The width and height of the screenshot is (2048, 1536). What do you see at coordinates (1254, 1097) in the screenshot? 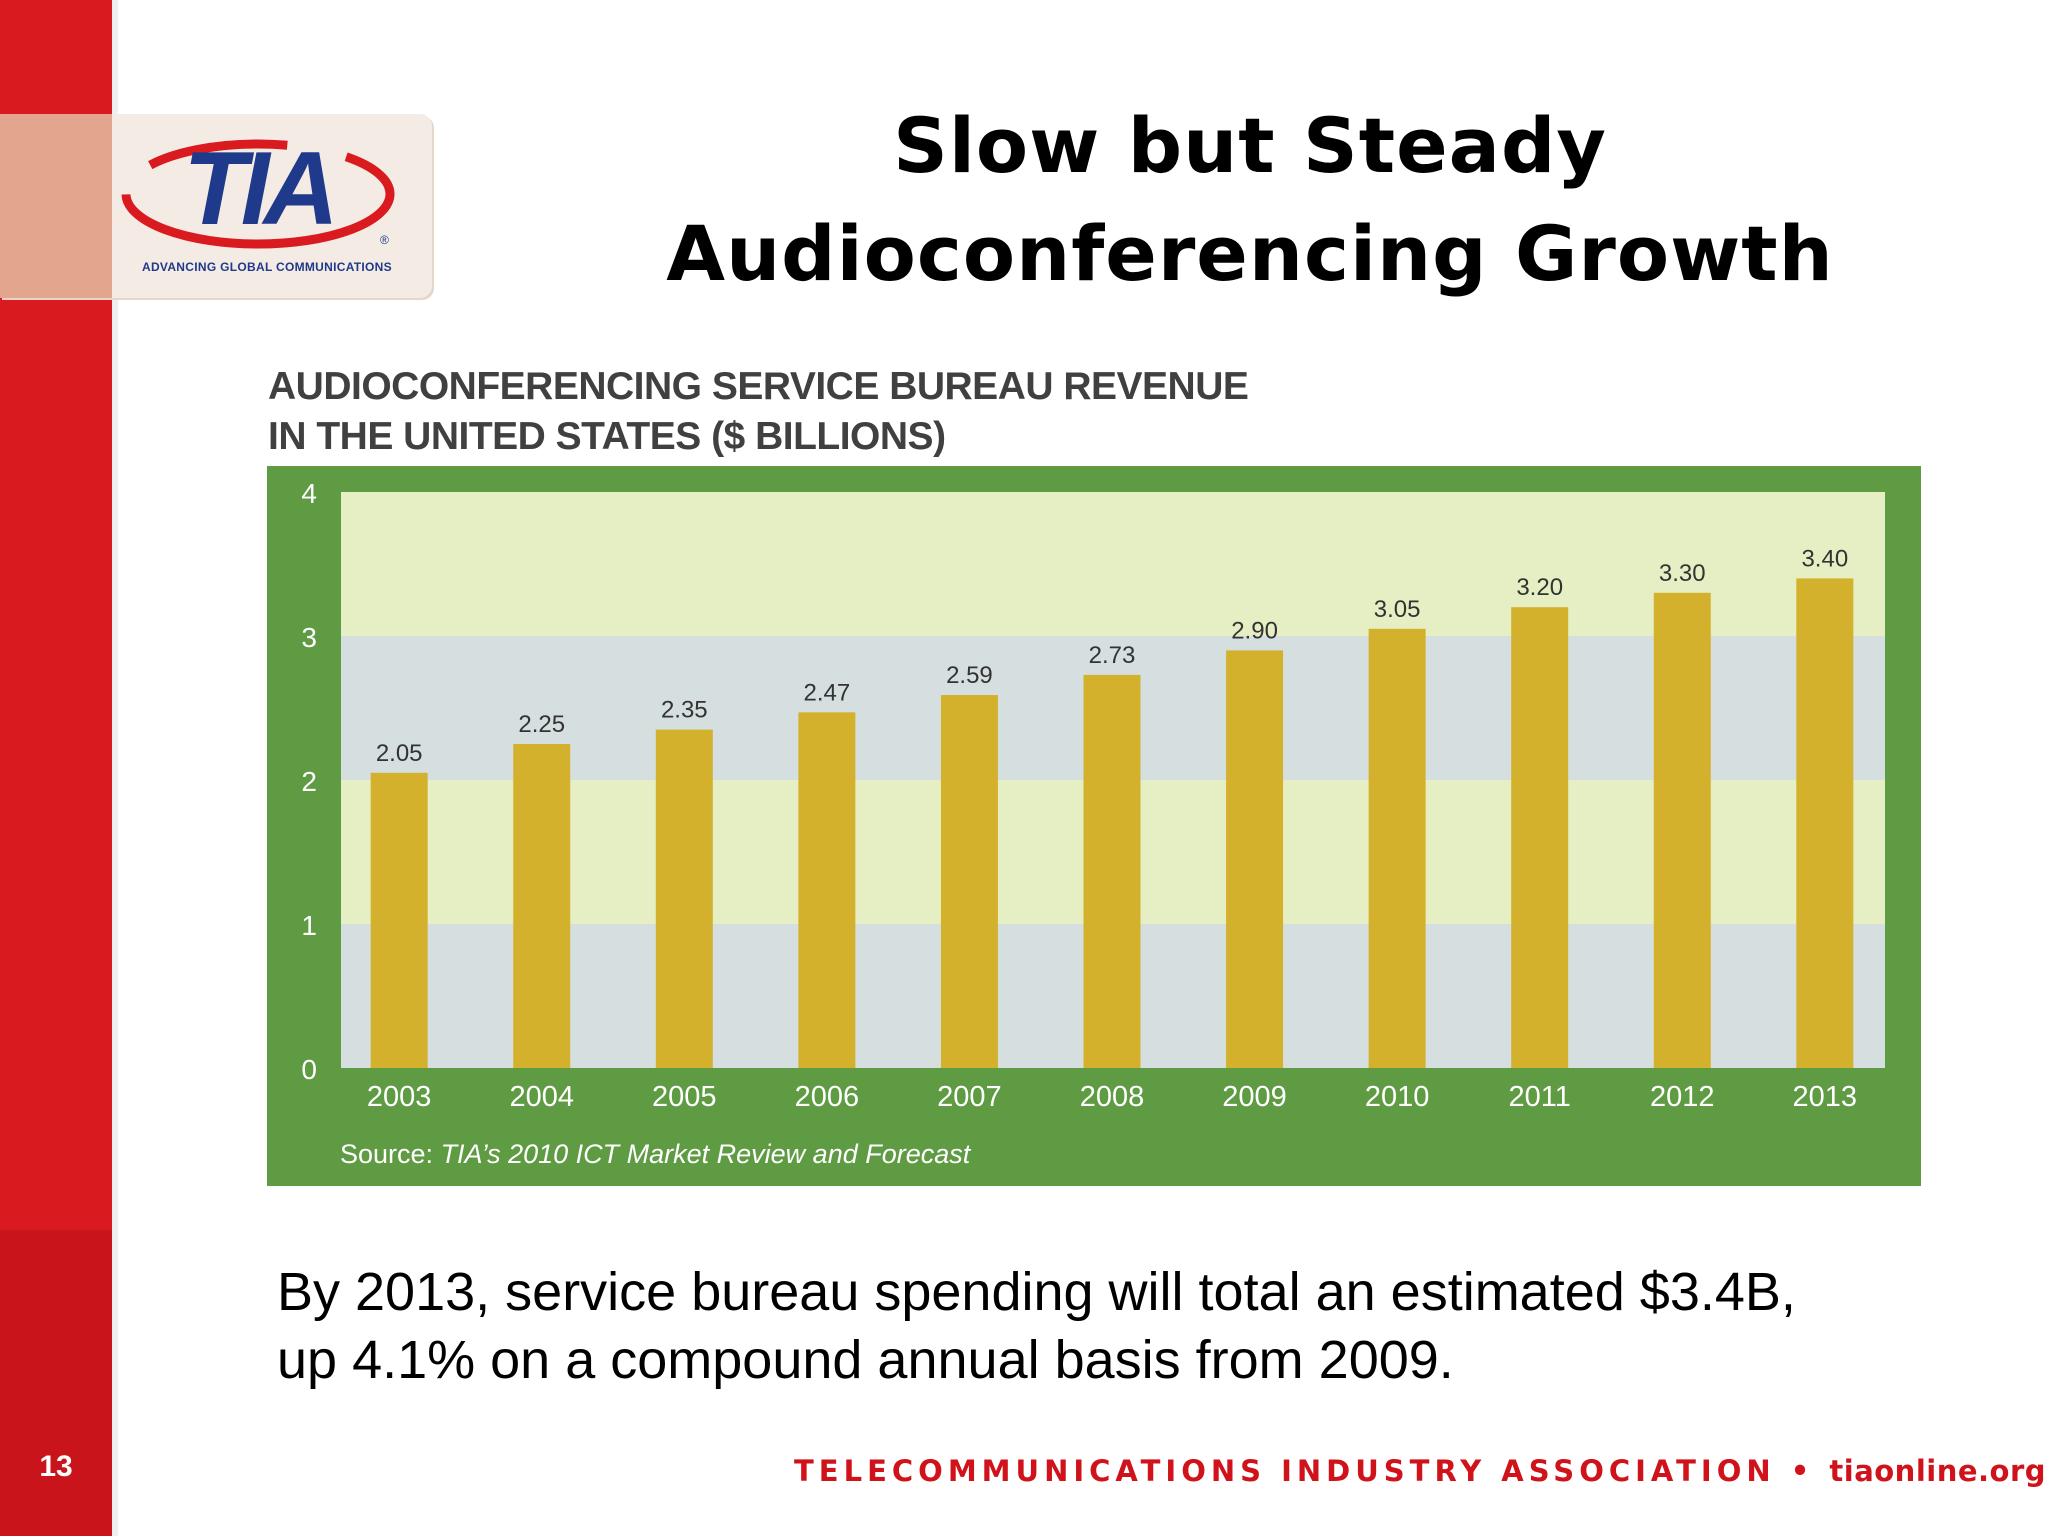
I see `x-tick-label: 2009` at bounding box center [1254, 1097].